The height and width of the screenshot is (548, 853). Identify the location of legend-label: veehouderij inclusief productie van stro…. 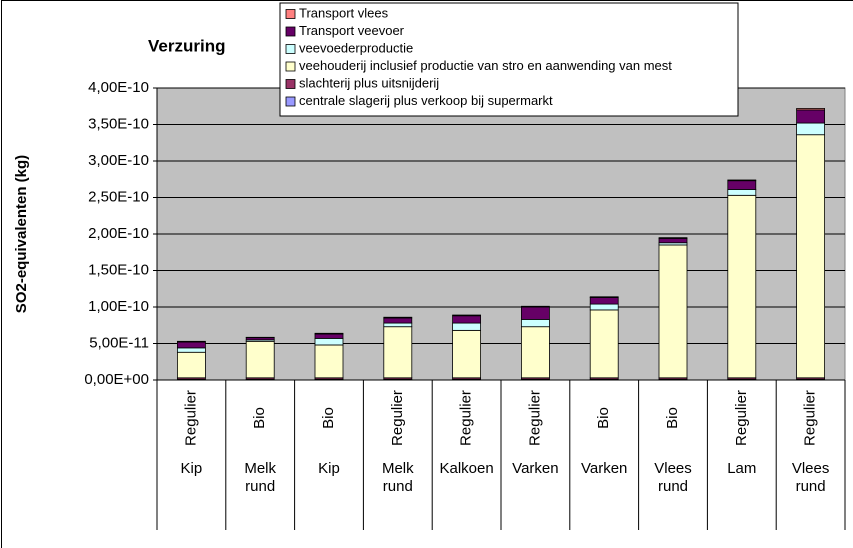
(485, 65).